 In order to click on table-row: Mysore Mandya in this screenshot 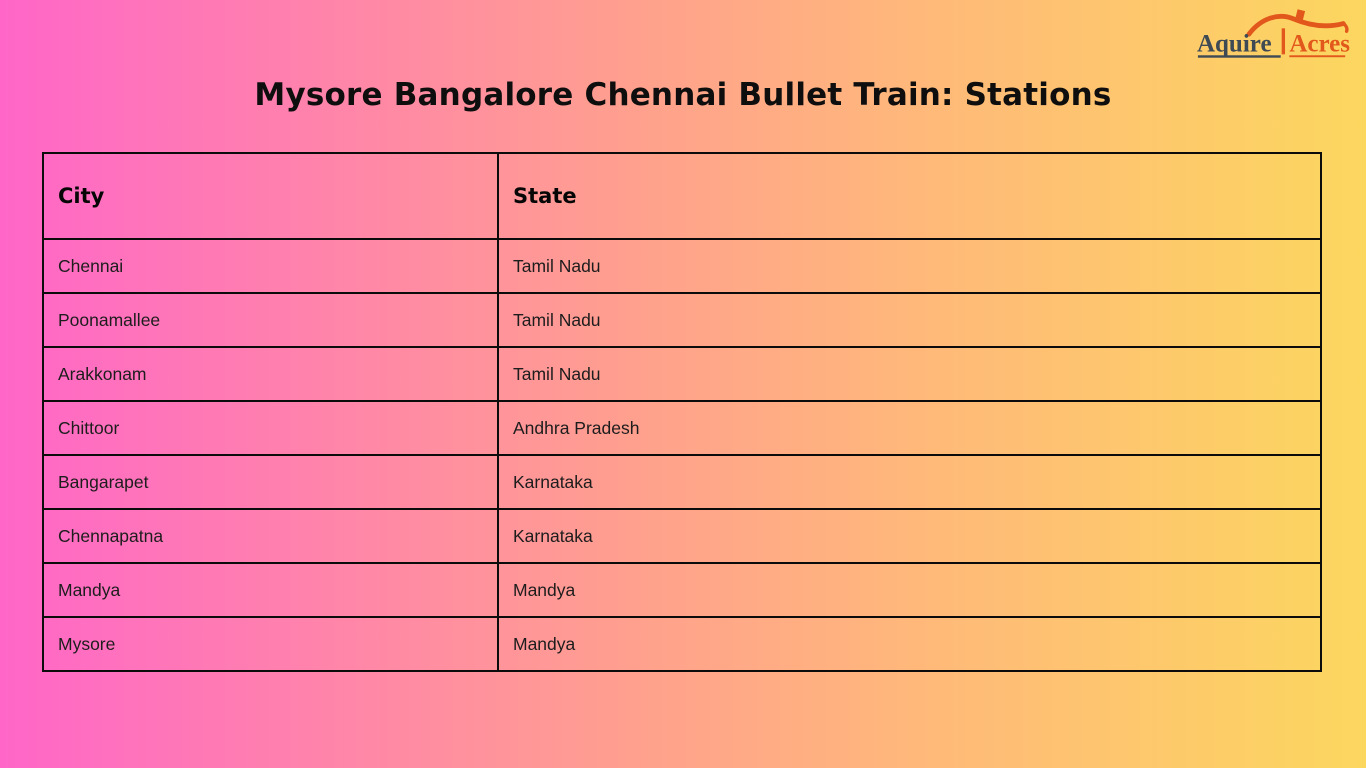, I will do `click(682, 644)`.